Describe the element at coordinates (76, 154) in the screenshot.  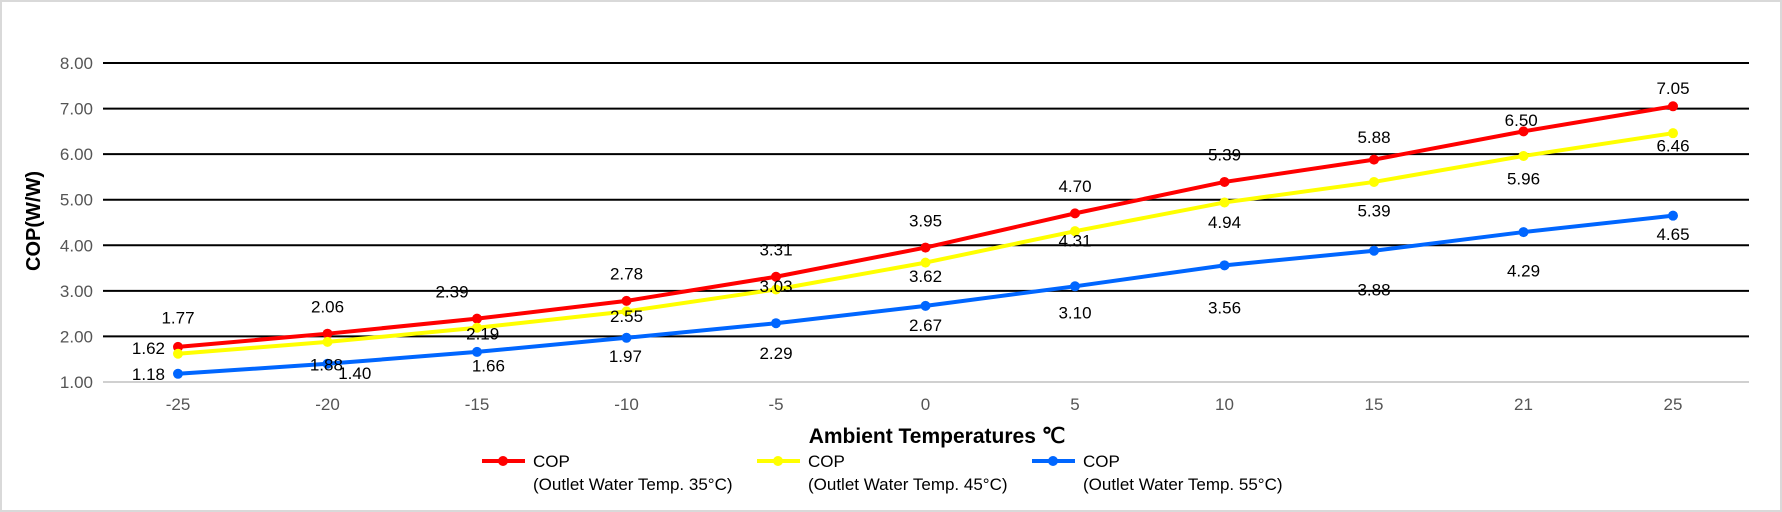
I see `y-tick-label: 6.00` at that location.